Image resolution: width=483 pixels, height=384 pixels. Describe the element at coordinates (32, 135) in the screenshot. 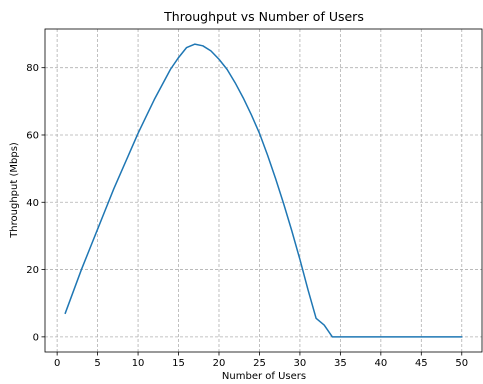

I see `y-tick-label: 60` at that location.